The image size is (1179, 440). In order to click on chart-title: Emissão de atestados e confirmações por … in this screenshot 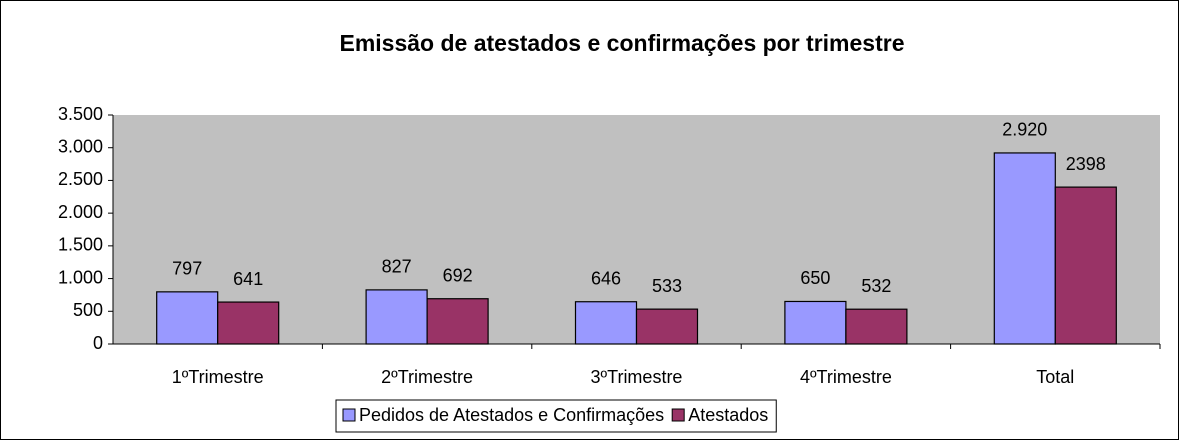, I will do `click(622, 43)`.